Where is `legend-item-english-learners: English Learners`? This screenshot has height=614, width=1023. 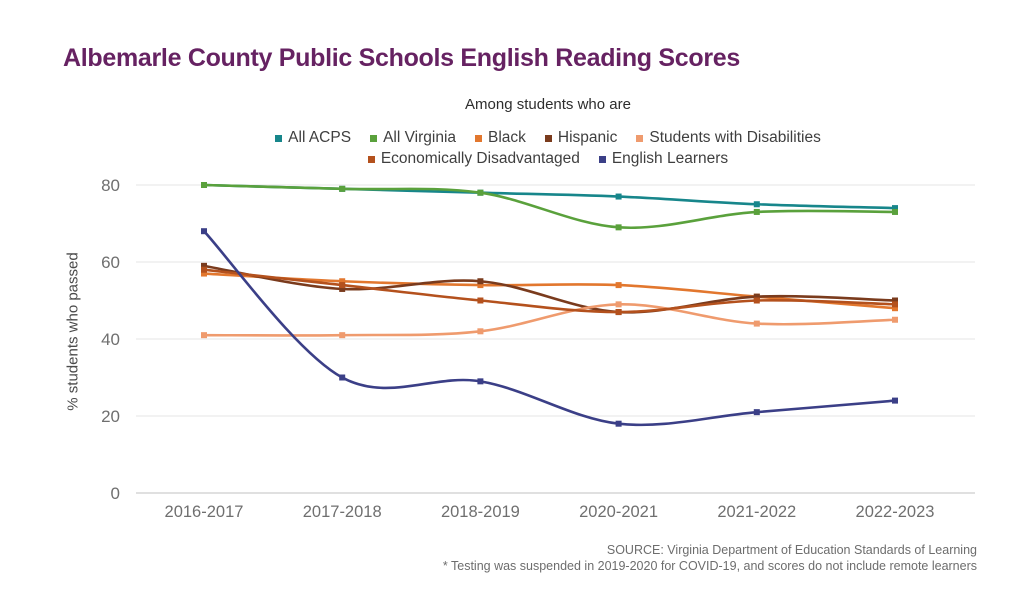
legend-item-english-learners: English Learners is located at coordinates (663, 159).